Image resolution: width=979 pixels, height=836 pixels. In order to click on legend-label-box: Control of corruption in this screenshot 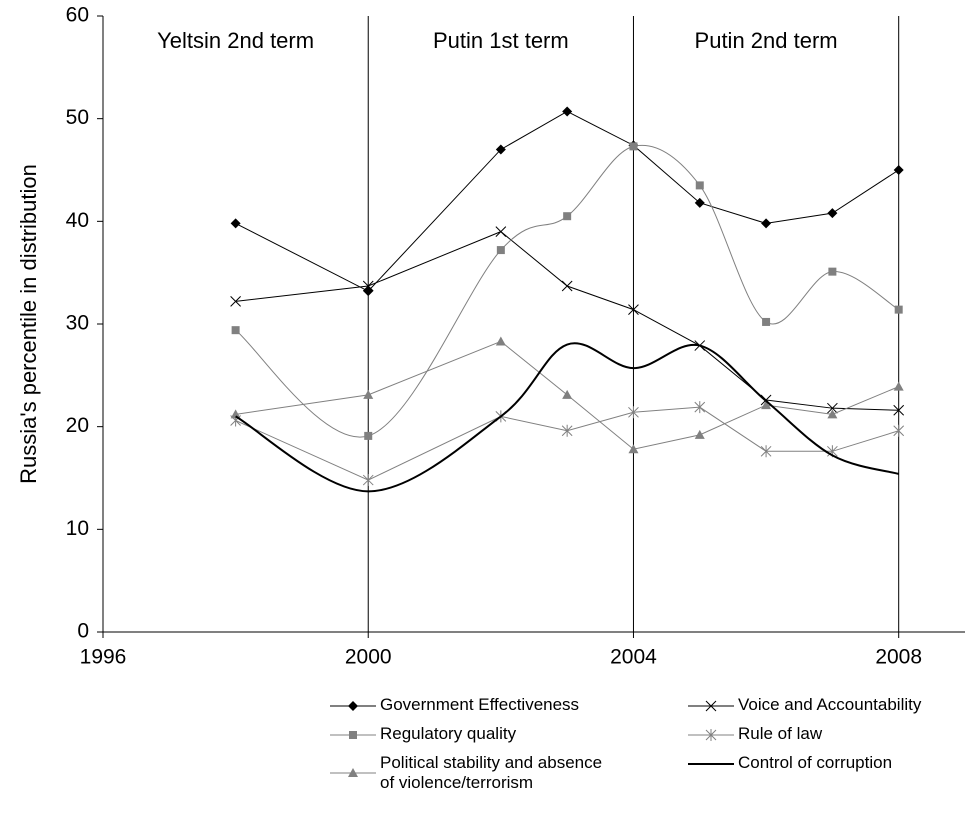, I will do `click(815, 762)`.